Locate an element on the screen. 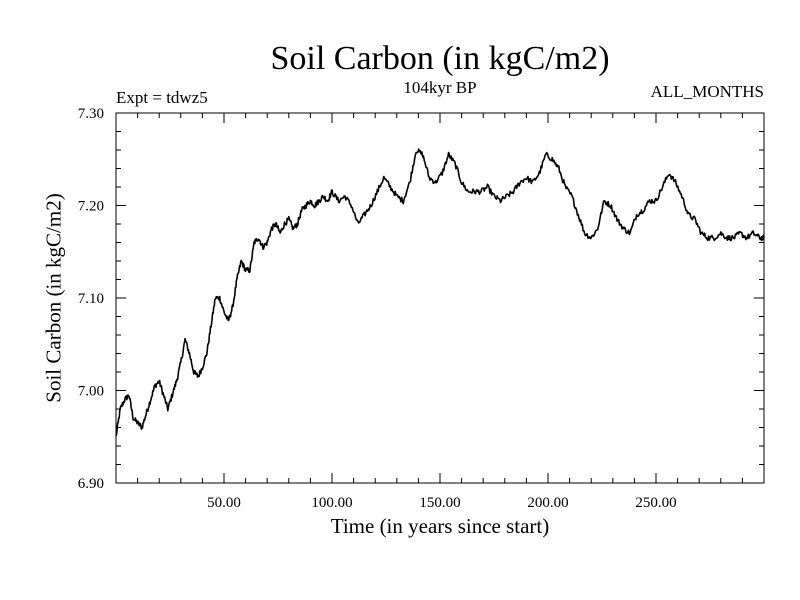 This screenshot has height=600, width=800. x-tick-label: 50.00 is located at coordinates (224, 503).